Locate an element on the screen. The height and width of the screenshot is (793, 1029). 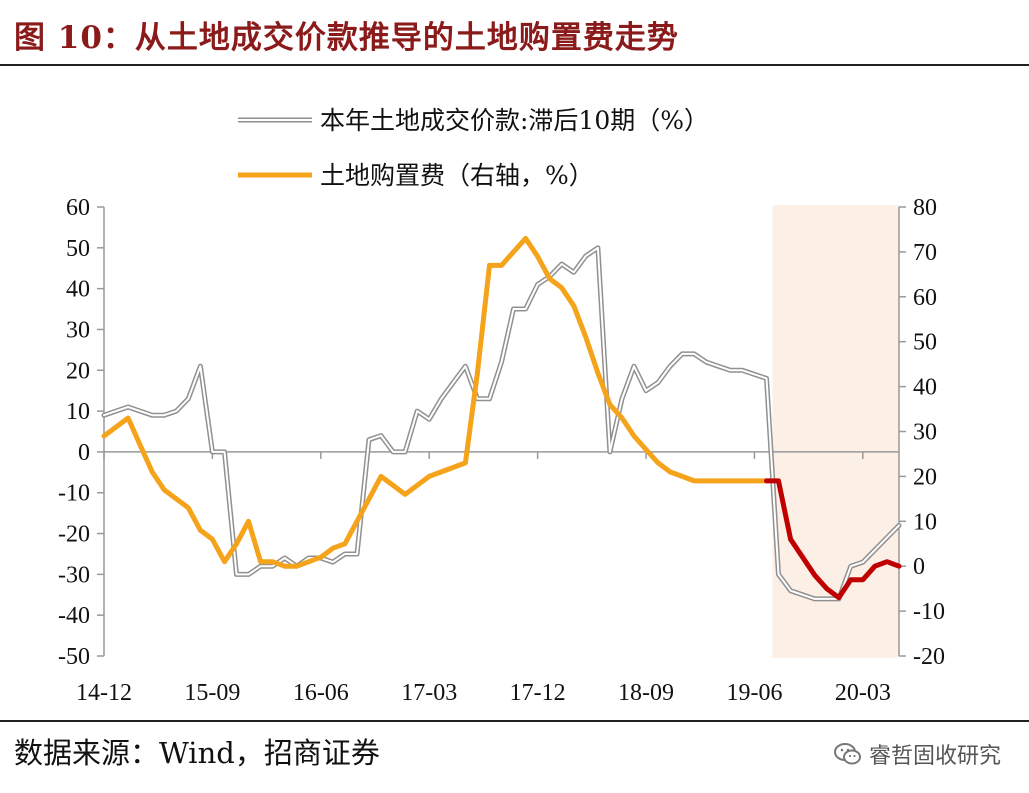
left-tick-label: -30 is located at coordinates (74, 575).